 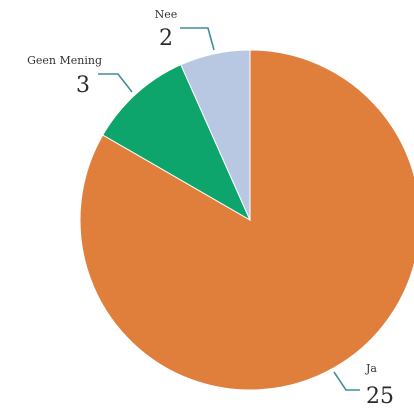 What do you see at coordinates (83, 85) in the screenshot?
I see `slice-label-value: 3` at bounding box center [83, 85].